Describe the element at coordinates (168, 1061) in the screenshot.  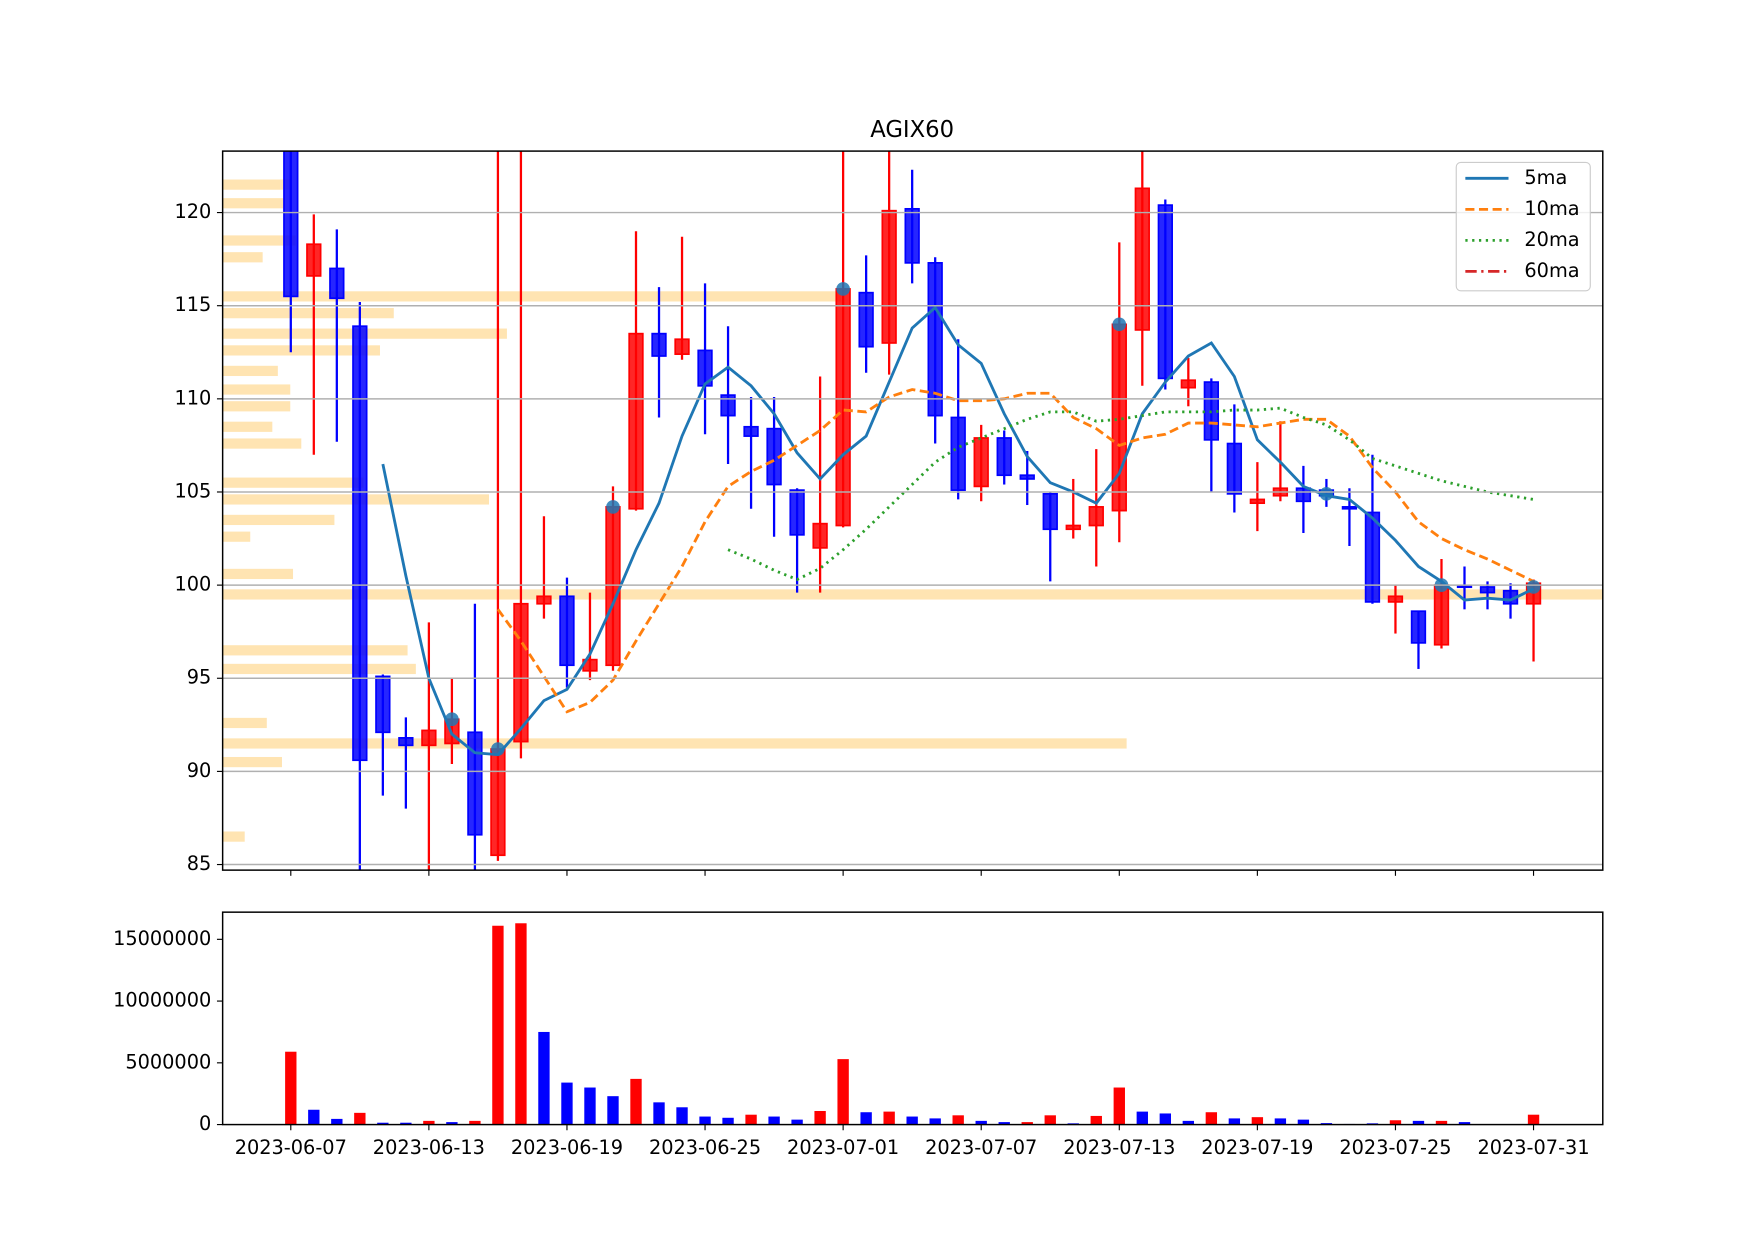
I see `volume-y-tick-label: 5000000` at that location.